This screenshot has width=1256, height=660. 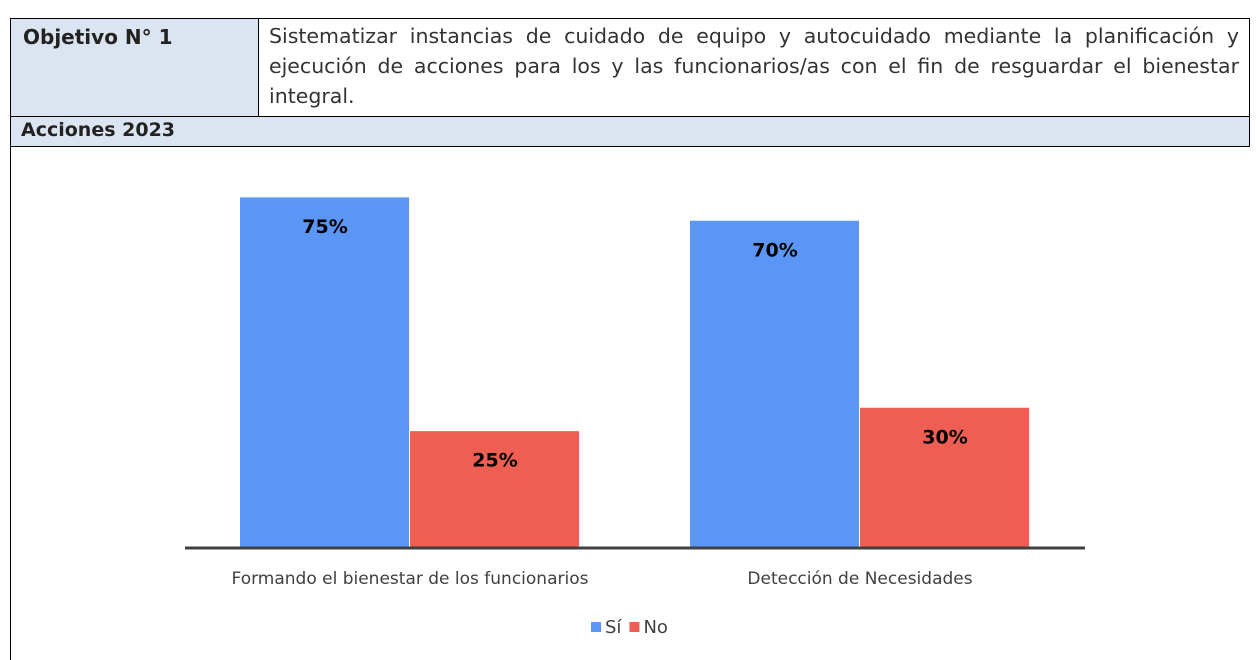 I want to click on legend-label: Sí, so click(x=613, y=627).